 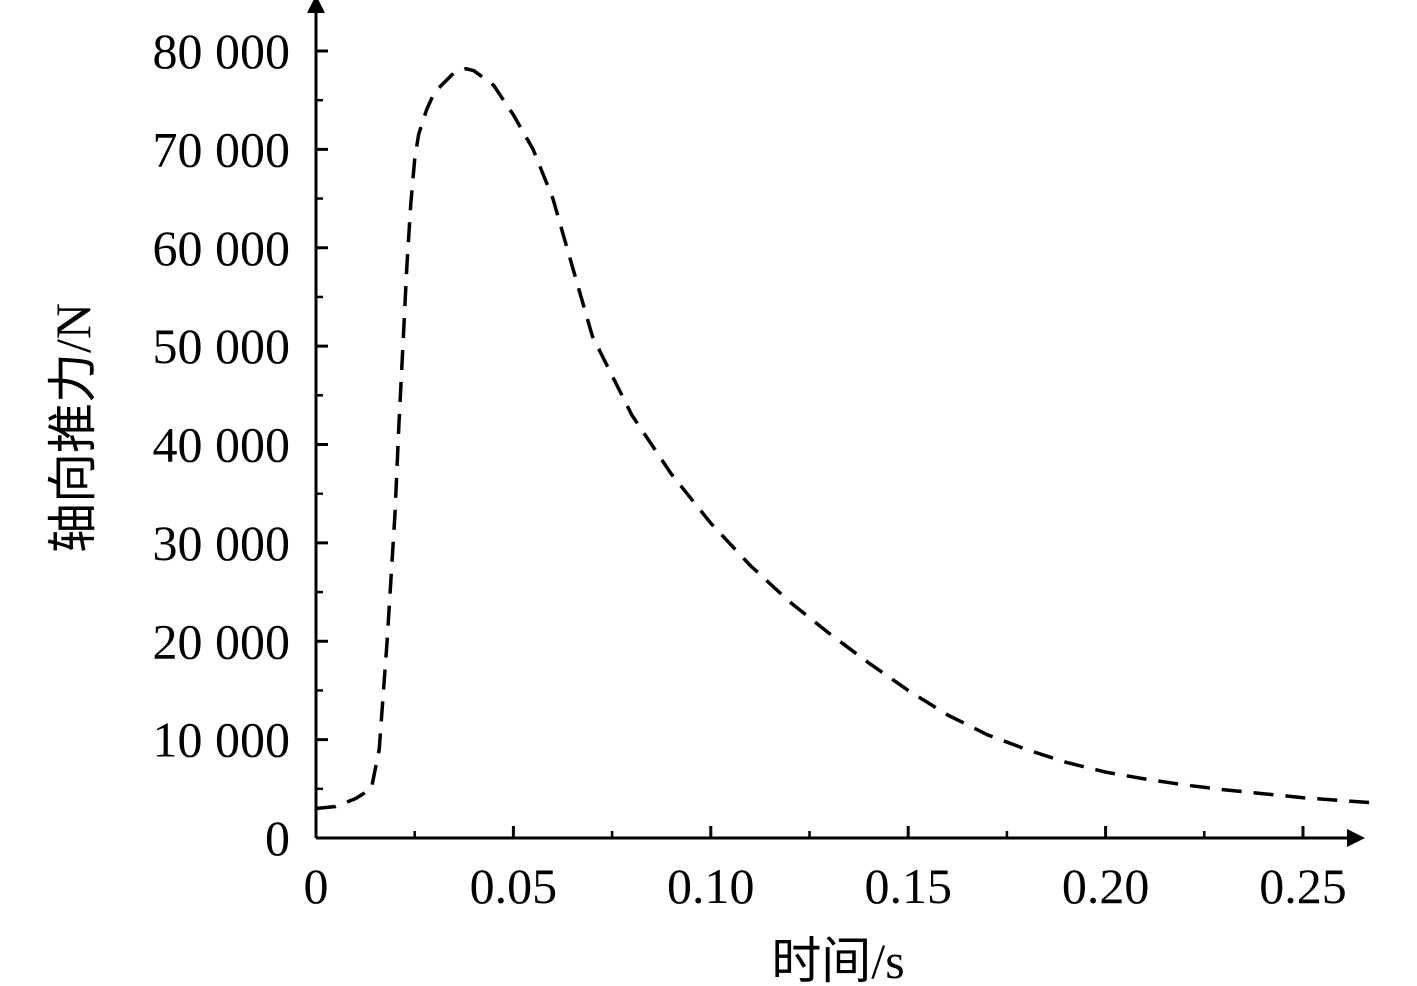 What do you see at coordinates (1303, 886) in the screenshot?
I see `x-tick-label: 0.25` at bounding box center [1303, 886].